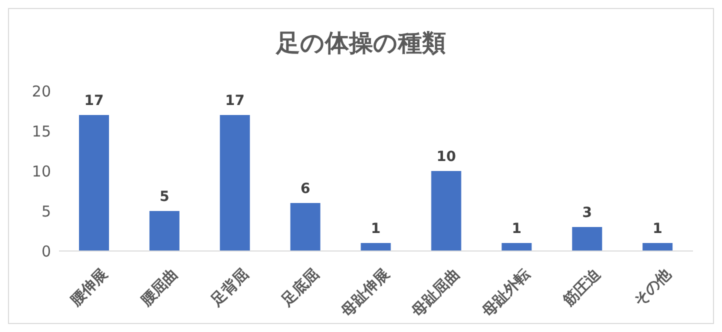 The width and height of the screenshot is (722, 332). Describe the element at coordinates (88, 287) in the screenshot. I see `x-tick-label: 腰伸展` at that location.